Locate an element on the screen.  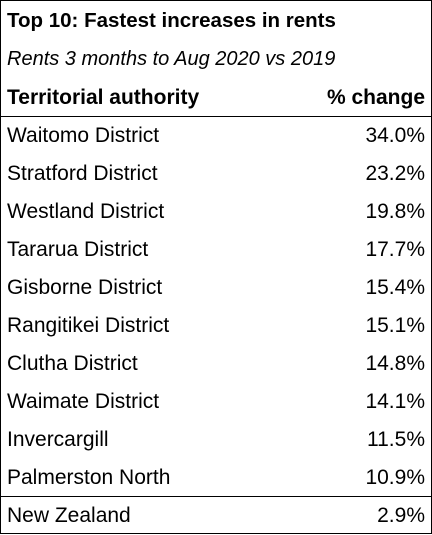
subtitle-row: Rents 3 months to Aug 2020 vs 2019 is located at coordinates (216, 59).